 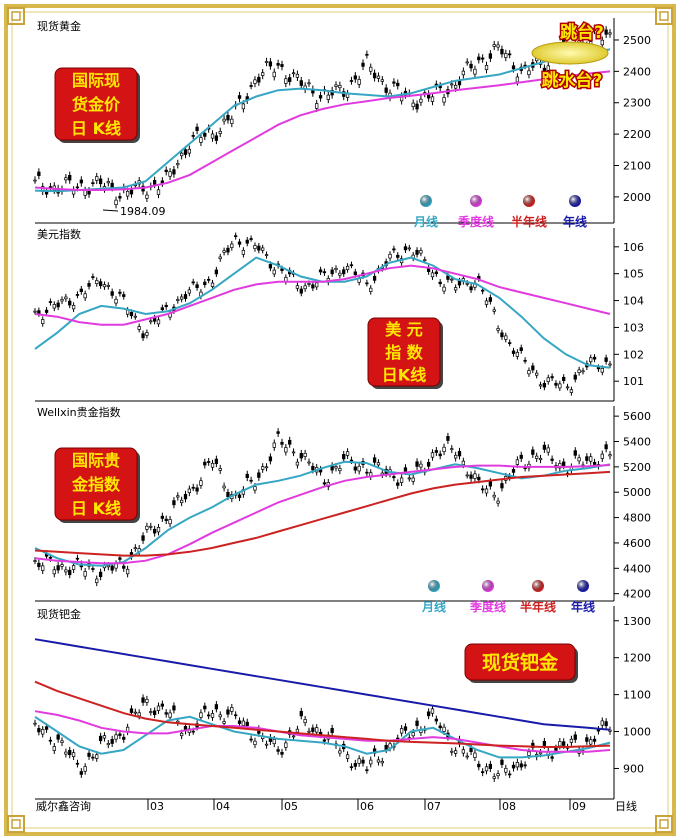 What do you see at coordinates (637, 467) in the screenshot?
I see `y-tick-label: 5200` at bounding box center [637, 467].